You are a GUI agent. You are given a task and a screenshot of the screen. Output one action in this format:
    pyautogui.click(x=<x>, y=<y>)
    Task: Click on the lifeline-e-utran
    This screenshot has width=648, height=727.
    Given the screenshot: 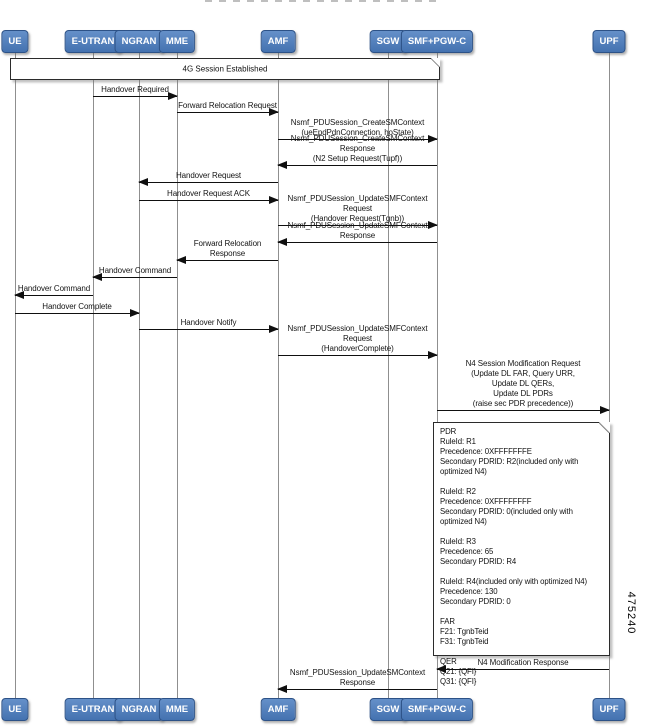 What is the action you would take?
    pyautogui.click(x=93, y=375)
    